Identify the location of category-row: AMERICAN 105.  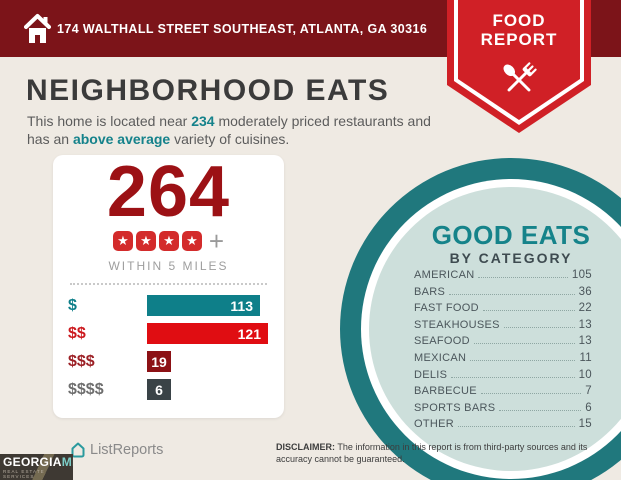
(503, 277).